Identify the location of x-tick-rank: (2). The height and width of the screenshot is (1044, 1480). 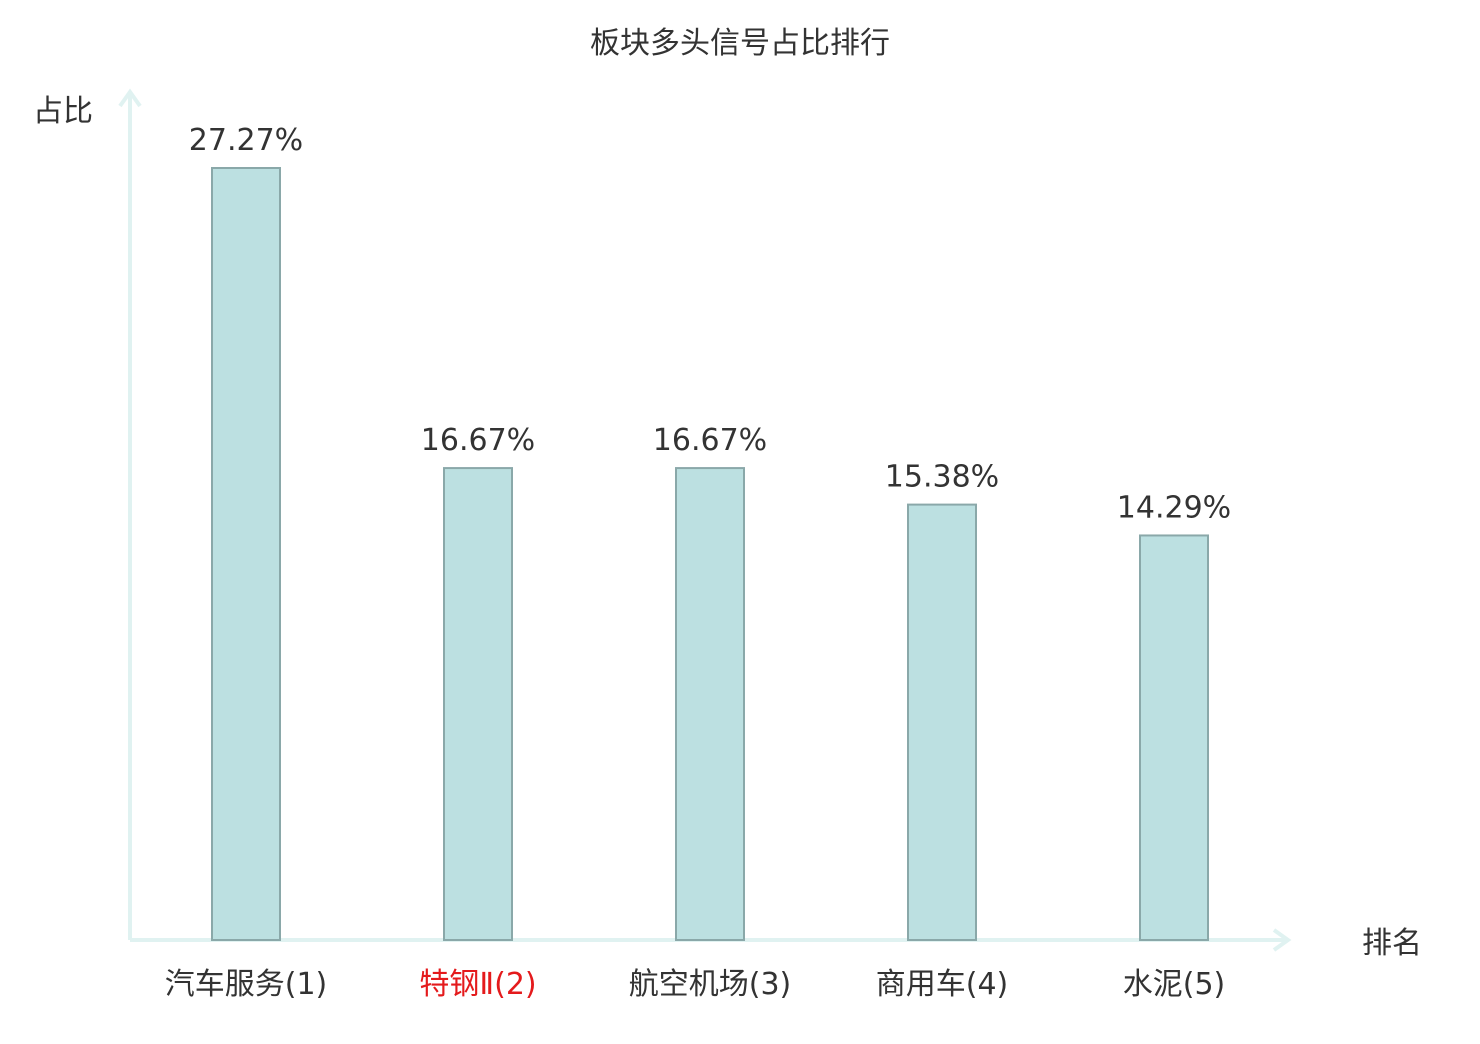
(515, 984).